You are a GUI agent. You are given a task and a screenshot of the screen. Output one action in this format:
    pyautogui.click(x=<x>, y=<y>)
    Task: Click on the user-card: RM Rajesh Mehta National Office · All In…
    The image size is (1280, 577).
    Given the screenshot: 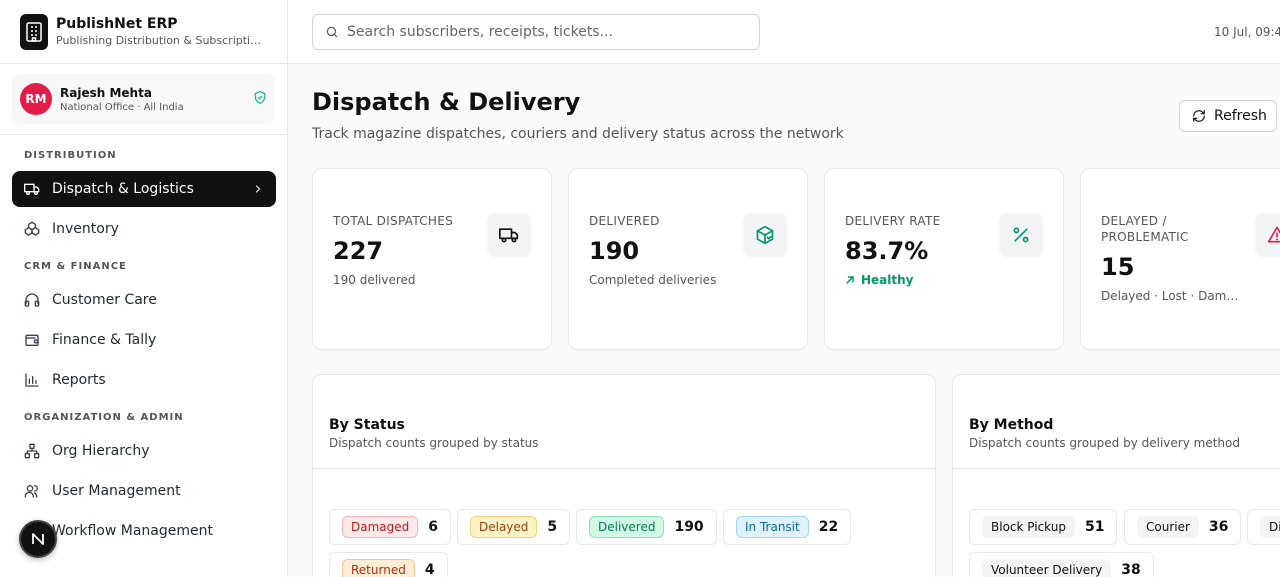 What is the action you would take?
    pyautogui.click(x=143, y=99)
    